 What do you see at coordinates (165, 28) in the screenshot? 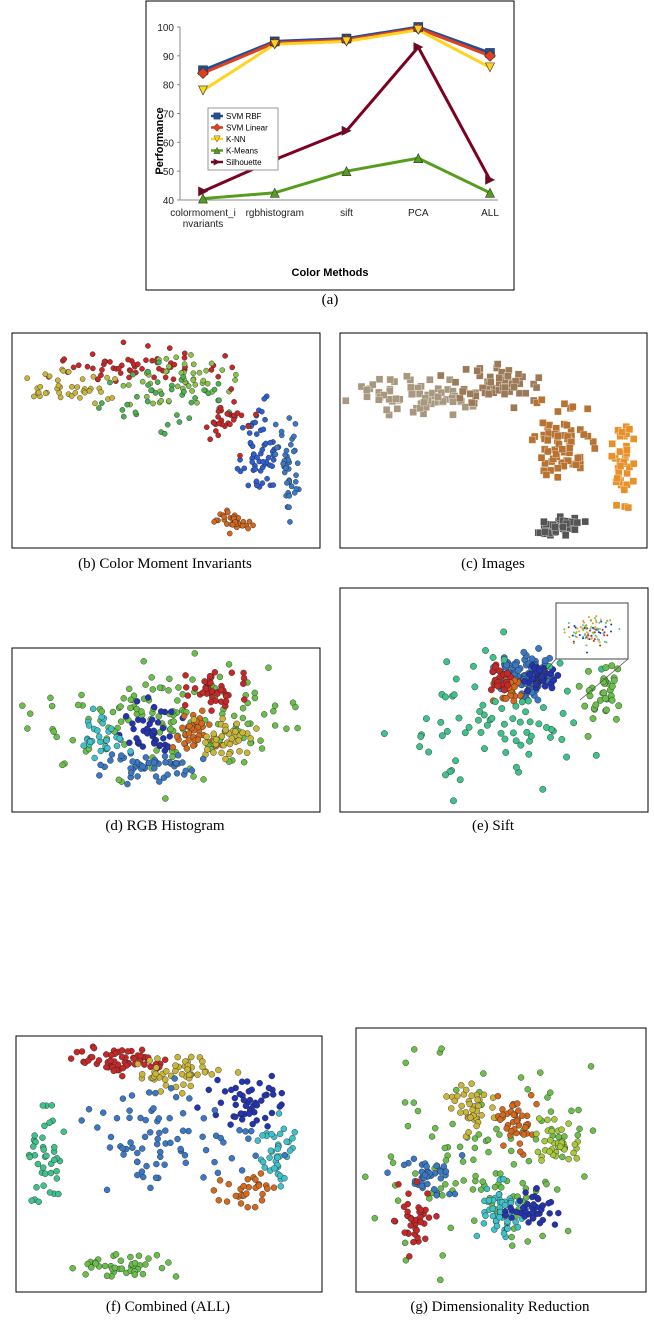
I see `y-tick-label: 100` at bounding box center [165, 28].